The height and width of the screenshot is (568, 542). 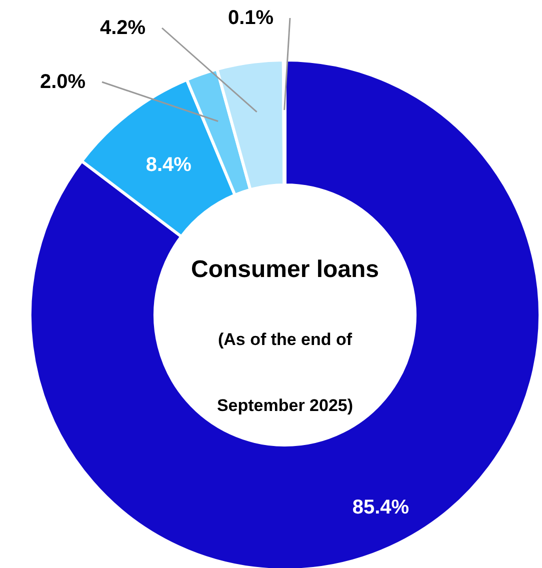 I want to click on data-label: 2.0%, so click(x=63, y=82).